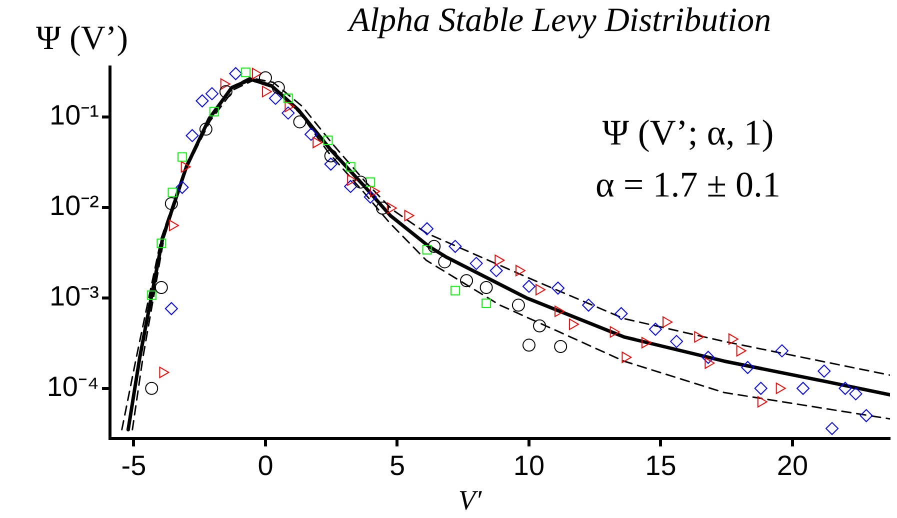  What do you see at coordinates (660, 465) in the screenshot?
I see `x-tick-label: 15` at bounding box center [660, 465].